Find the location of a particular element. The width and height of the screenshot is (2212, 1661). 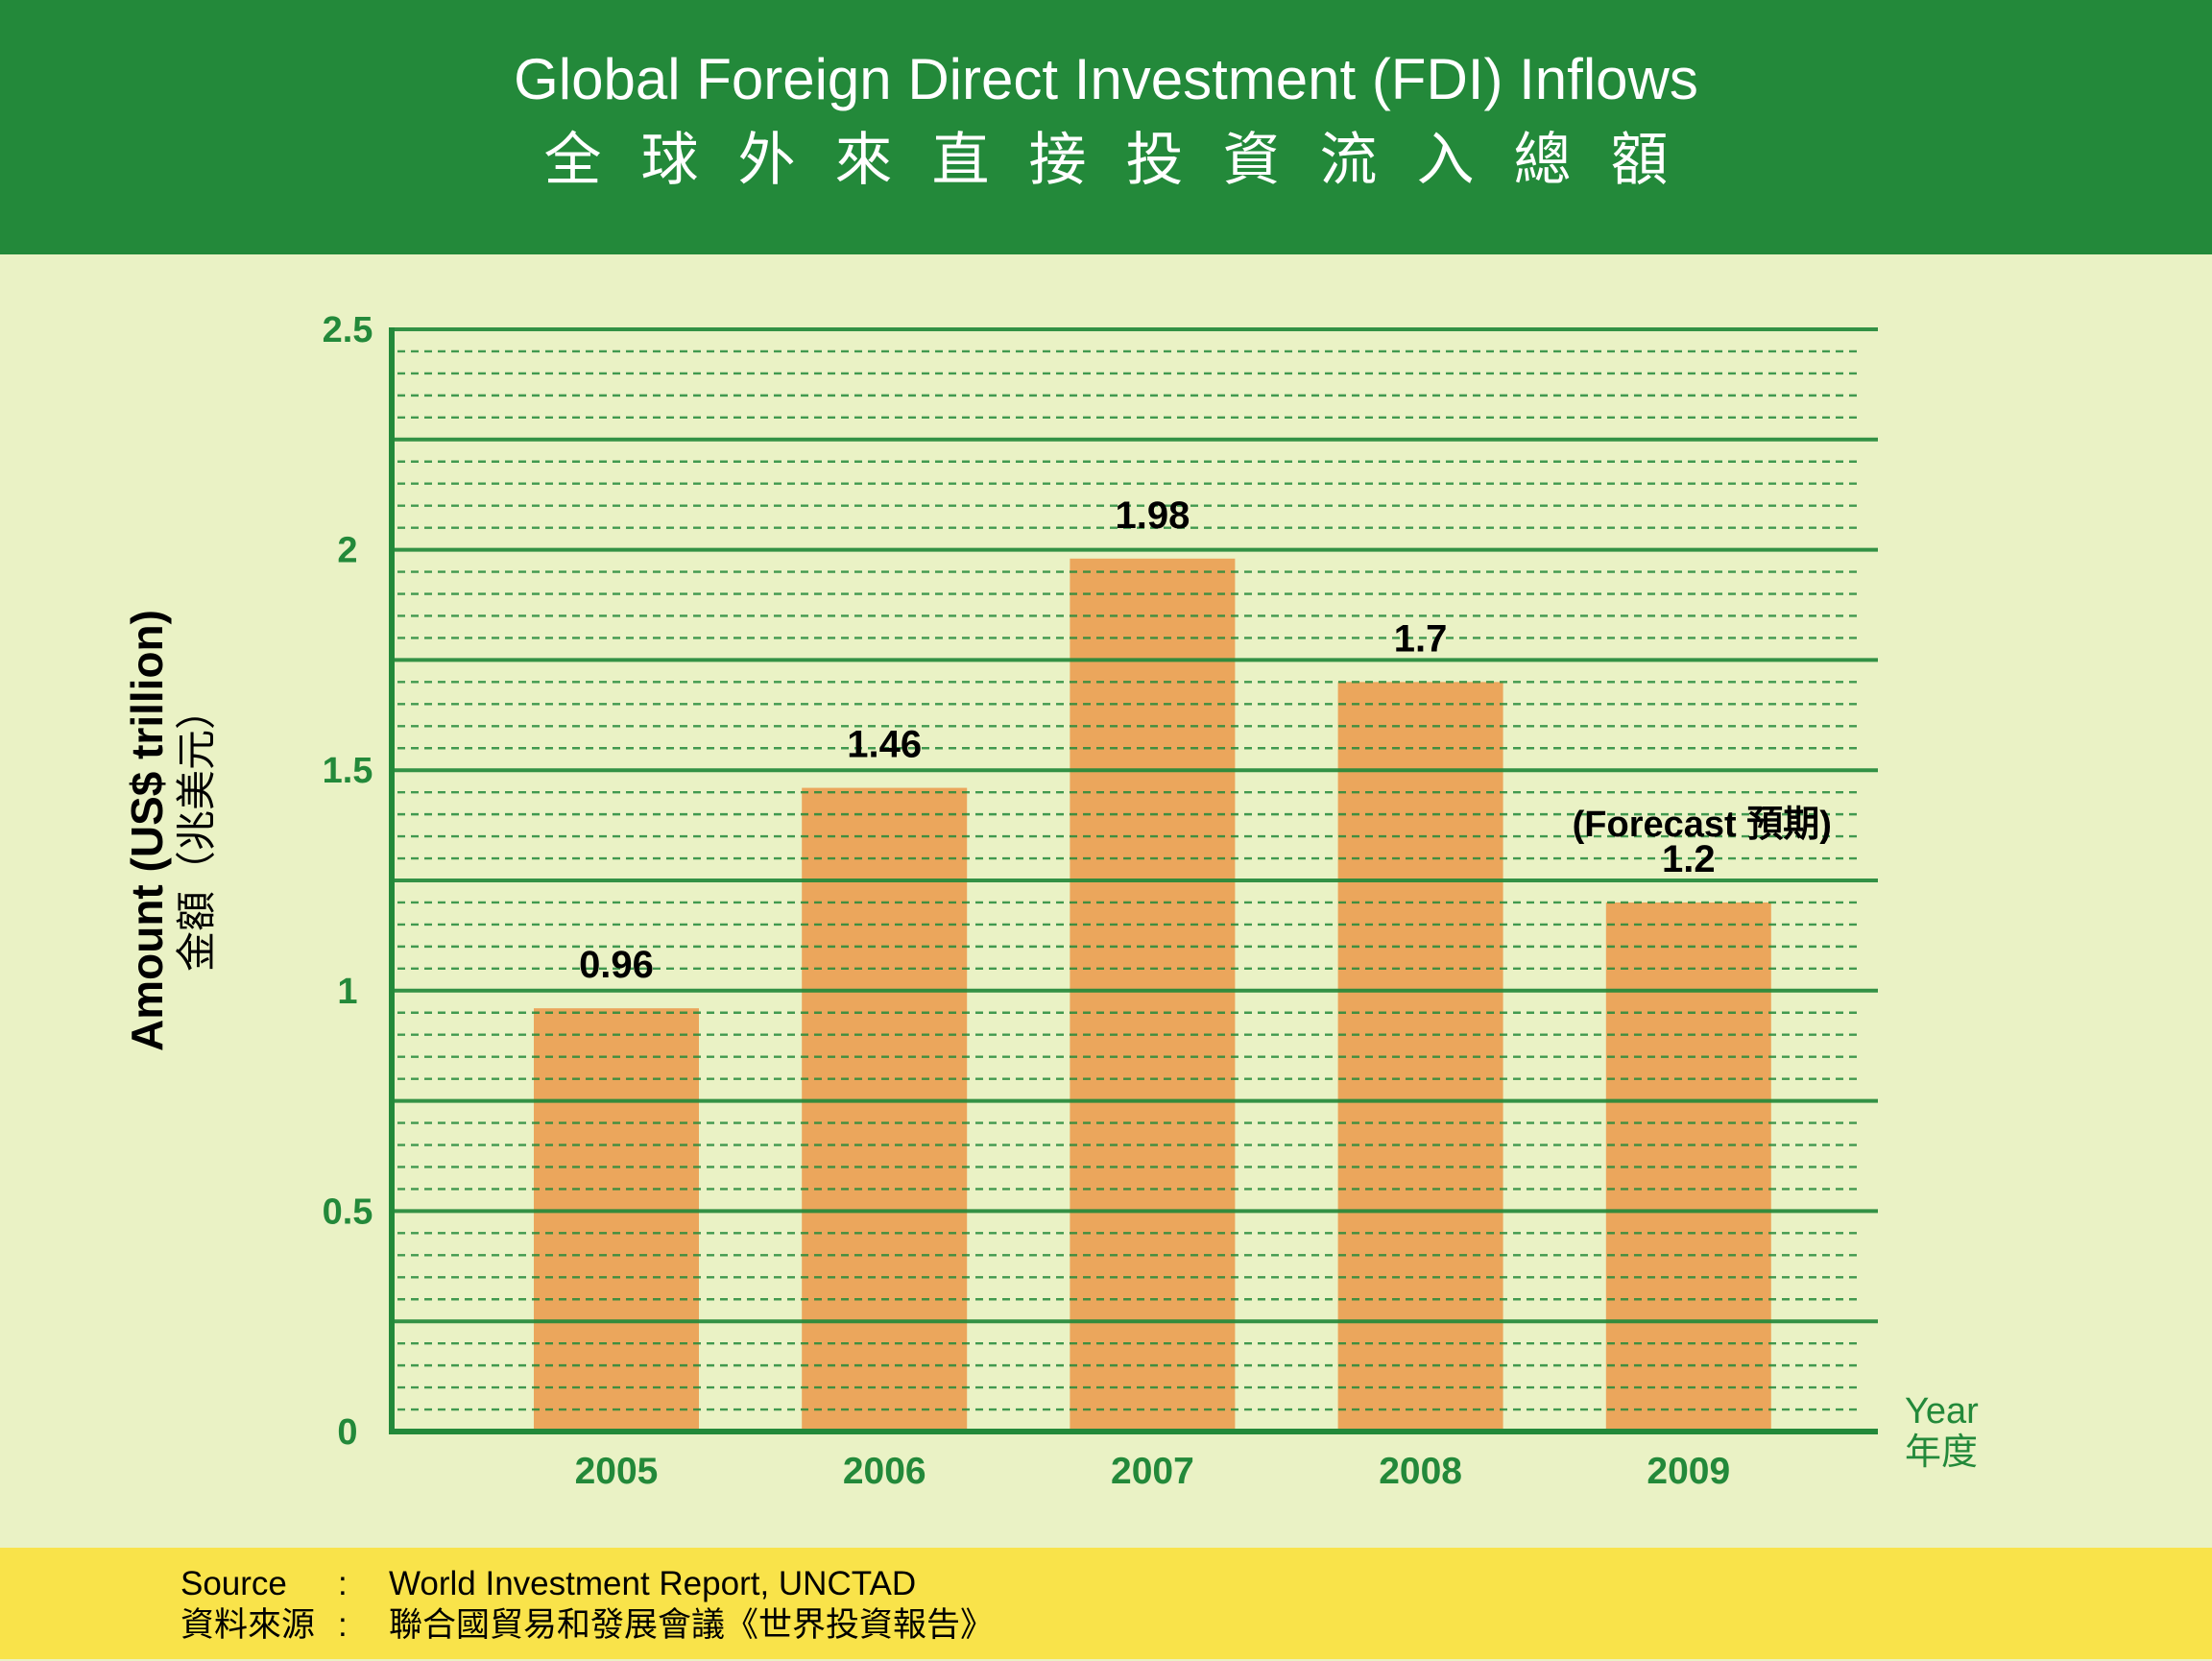

x-tick-label: 2007 is located at coordinates (1152, 1472).